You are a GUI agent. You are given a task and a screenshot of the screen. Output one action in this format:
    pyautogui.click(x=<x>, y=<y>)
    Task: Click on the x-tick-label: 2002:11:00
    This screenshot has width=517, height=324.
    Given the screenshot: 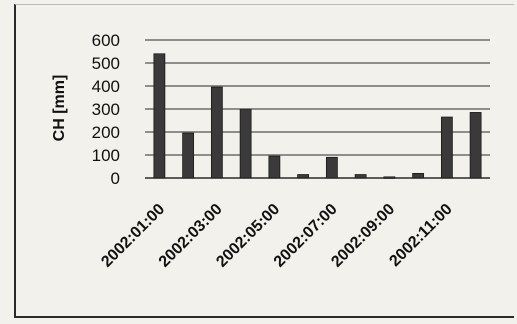 What is the action you would take?
    pyautogui.click(x=420, y=235)
    